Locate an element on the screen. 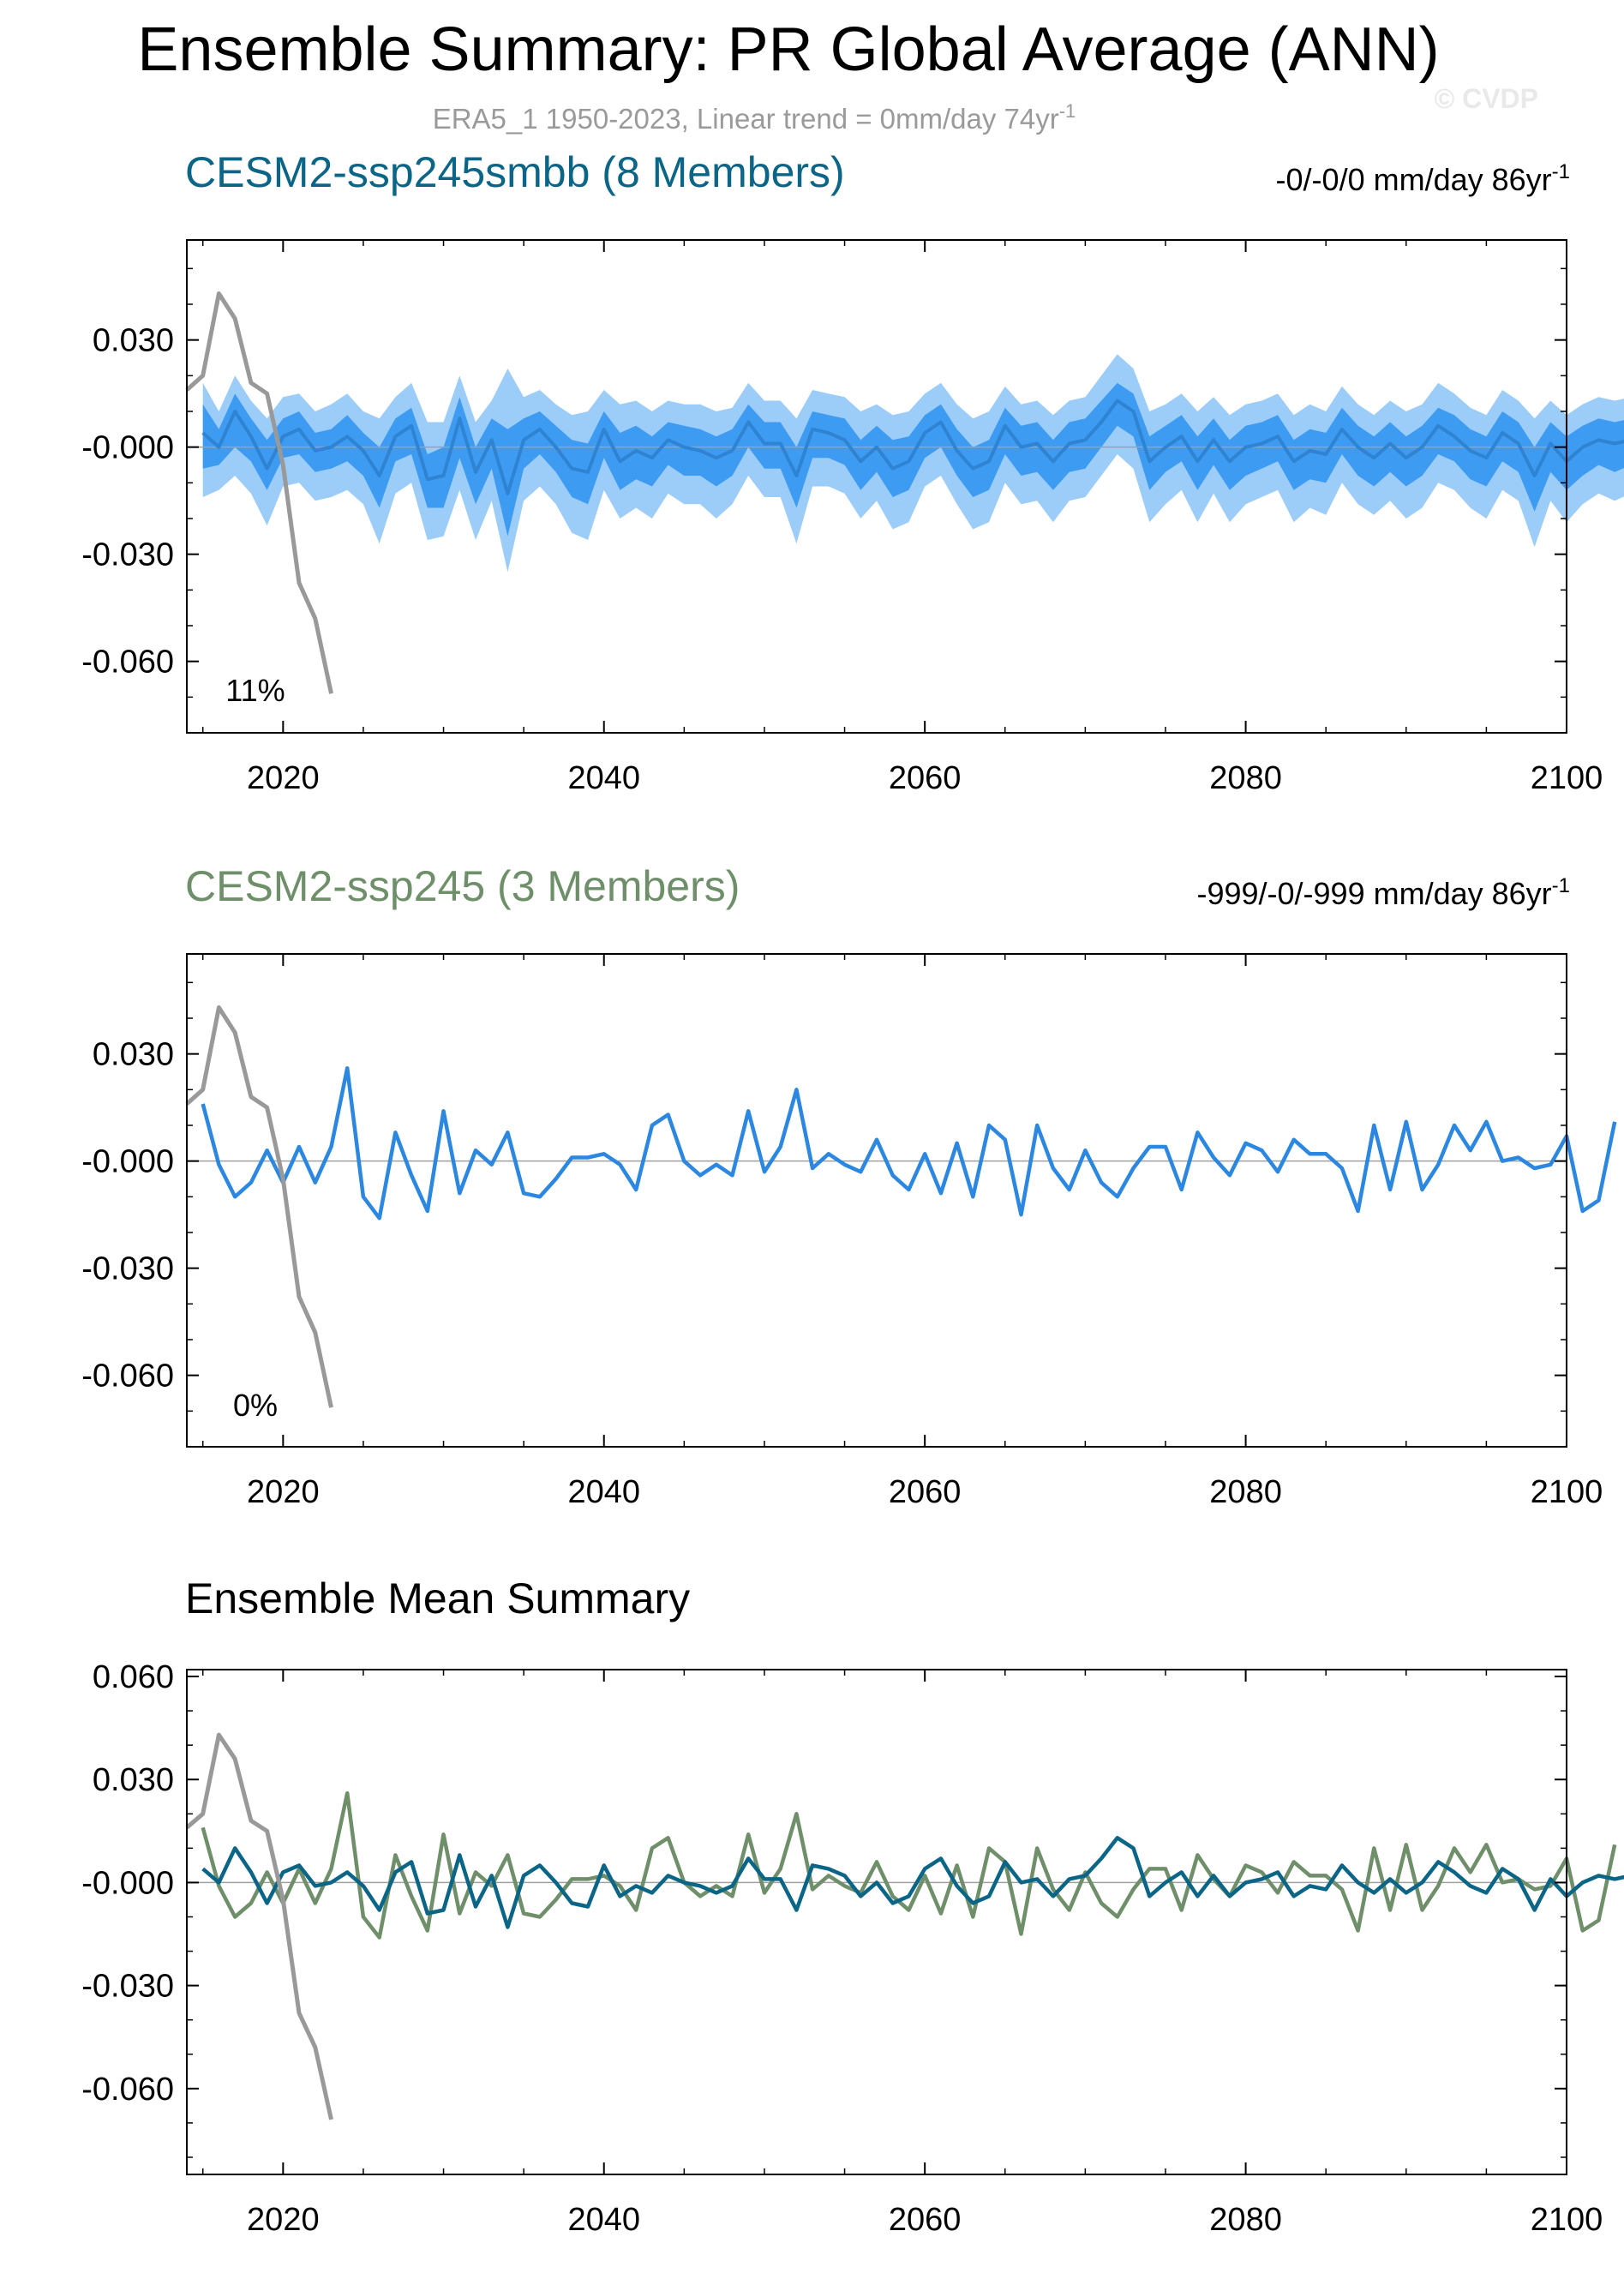 Image resolution: width=1624 pixels, height=2285 pixels. subtitle-superscript: -1 is located at coordinates (1067, 111).